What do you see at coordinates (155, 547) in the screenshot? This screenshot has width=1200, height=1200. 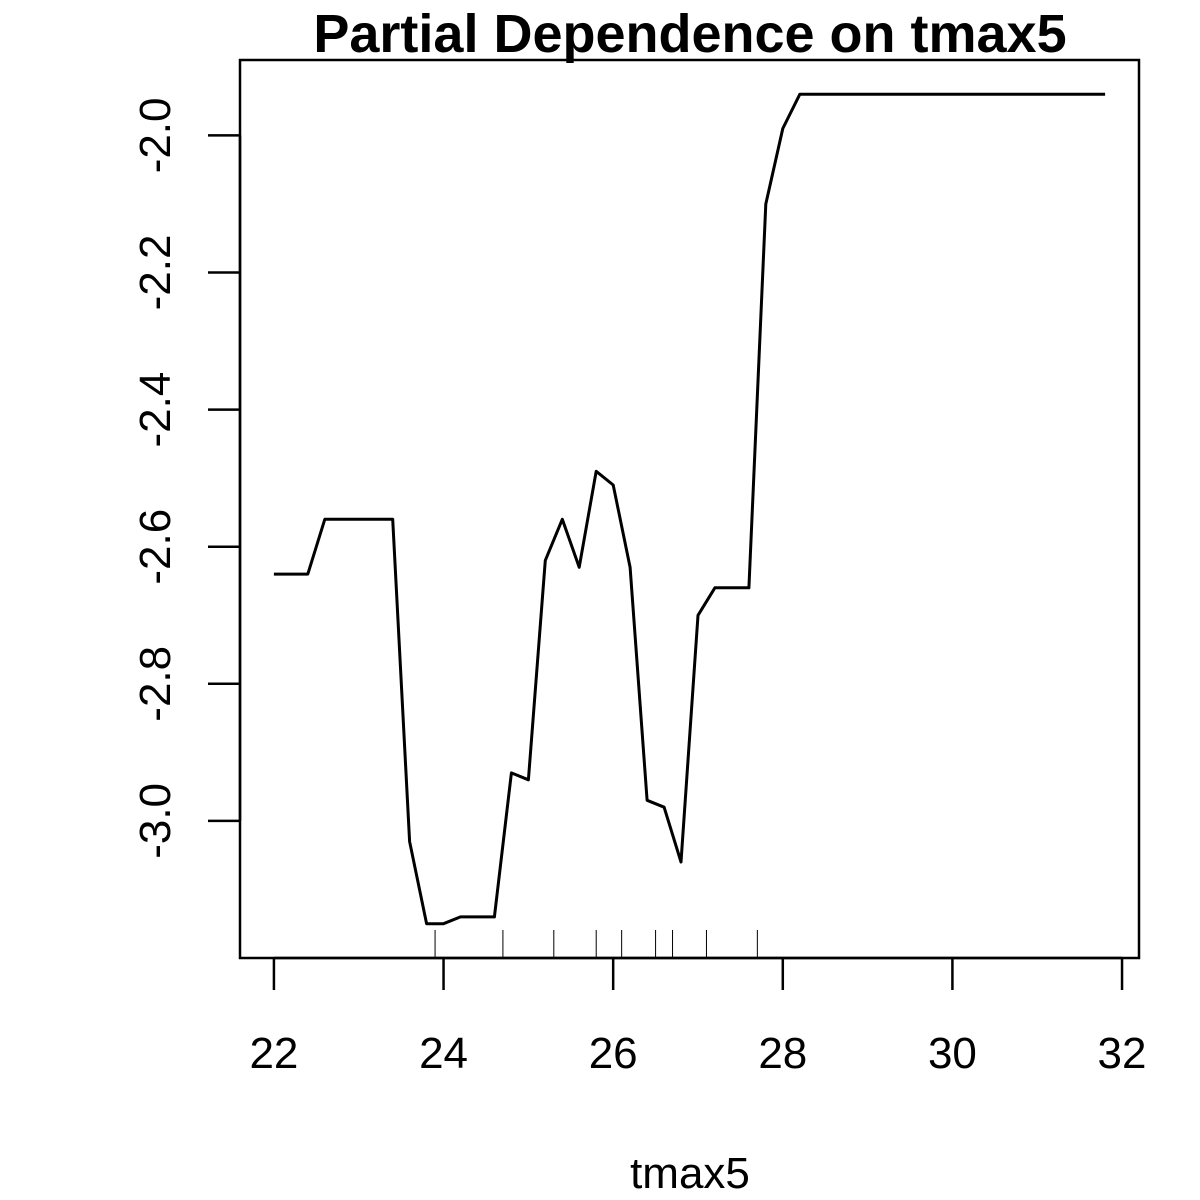 I see `y-tick-label: -2.6` at bounding box center [155, 547].